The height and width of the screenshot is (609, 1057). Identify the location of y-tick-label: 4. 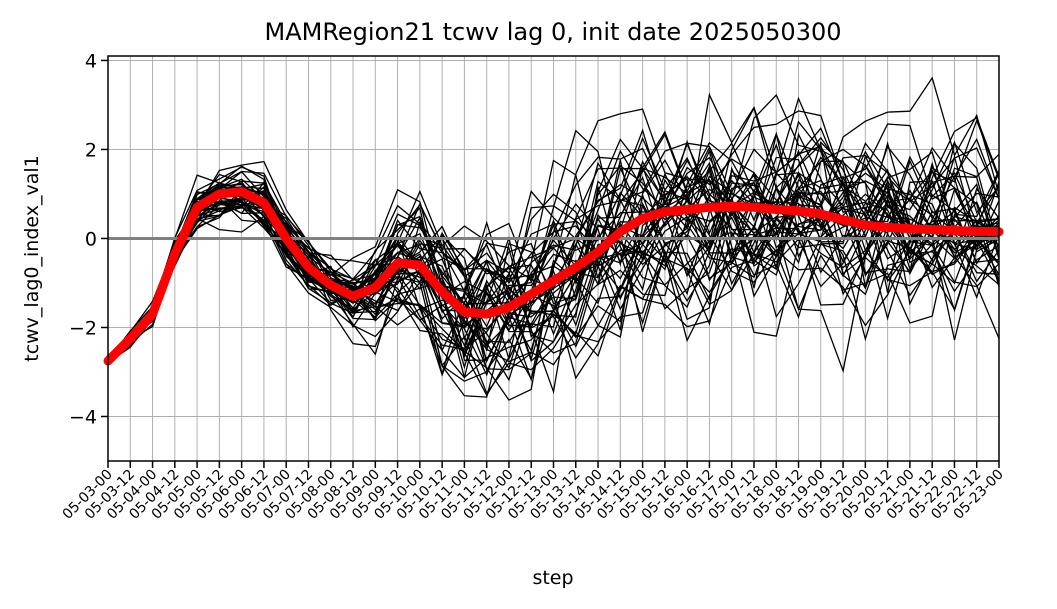
(91, 61).